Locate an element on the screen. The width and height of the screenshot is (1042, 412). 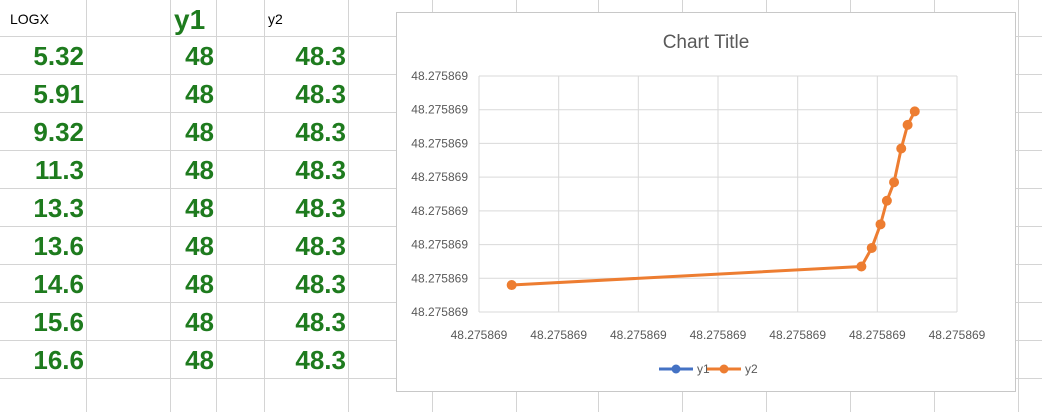
cell-logx: 9.32 is located at coordinates (58, 132).